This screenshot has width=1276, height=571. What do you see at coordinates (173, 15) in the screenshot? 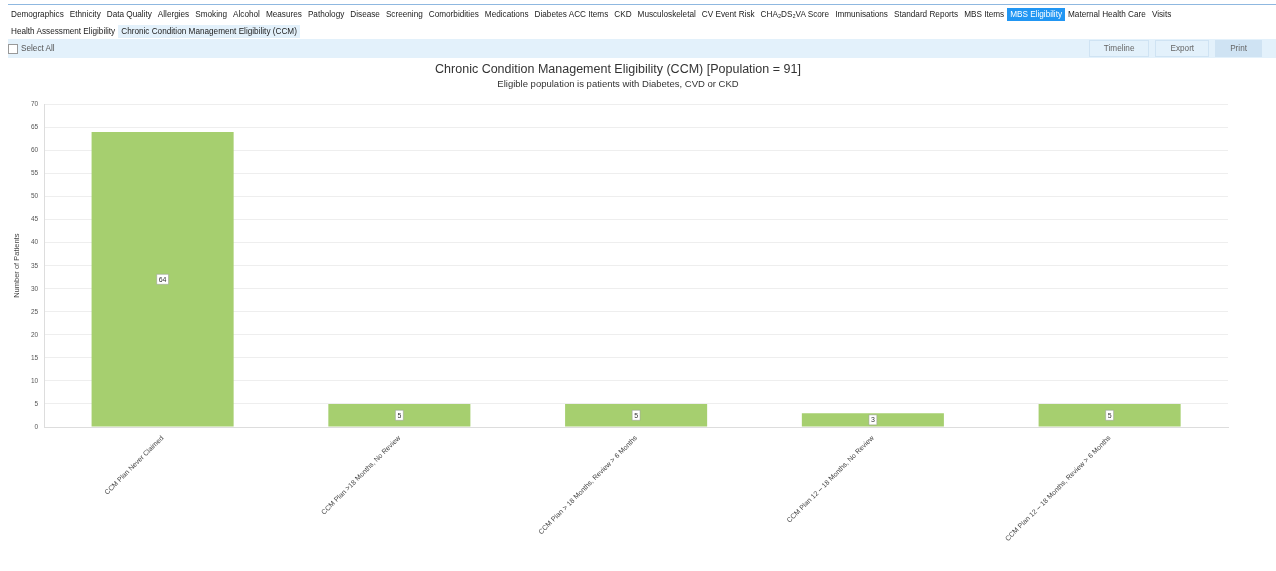
I see `text: Allergies` at bounding box center [173, 15].